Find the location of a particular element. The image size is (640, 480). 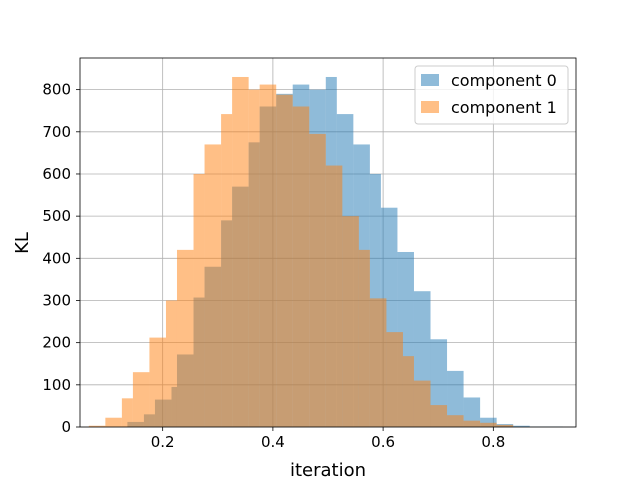

legend-label-component-1: component 1 is located at coordinates (504, 107).